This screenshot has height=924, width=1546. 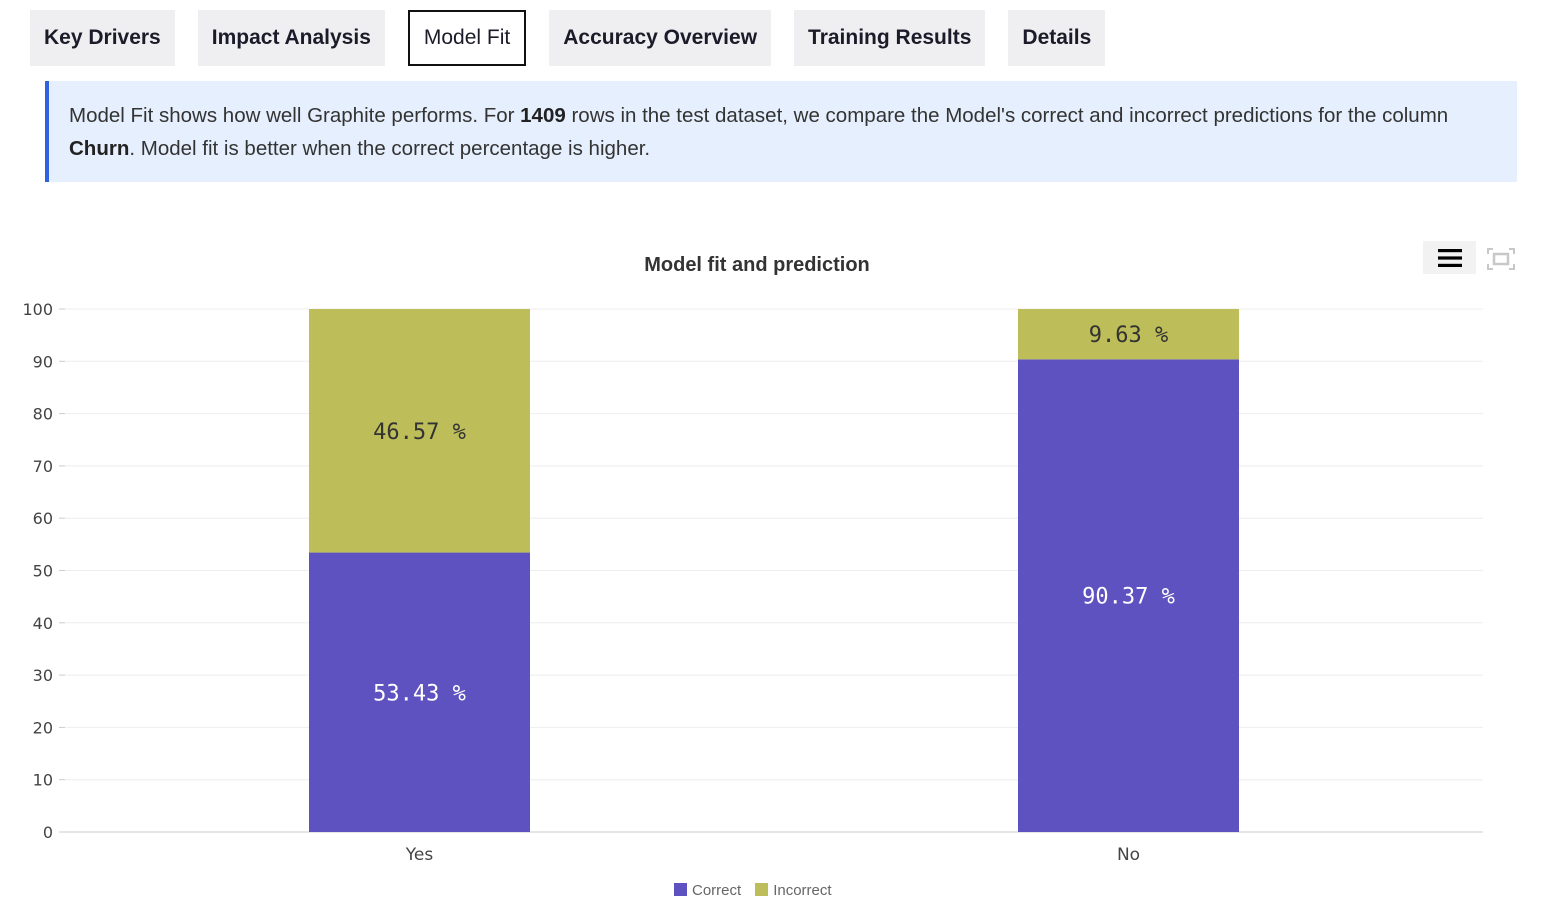 What do you see at coordinates (757, 265) in the screenshot?
I see `chart-title: Model fit and prediction` at bounding box center [757, 265].